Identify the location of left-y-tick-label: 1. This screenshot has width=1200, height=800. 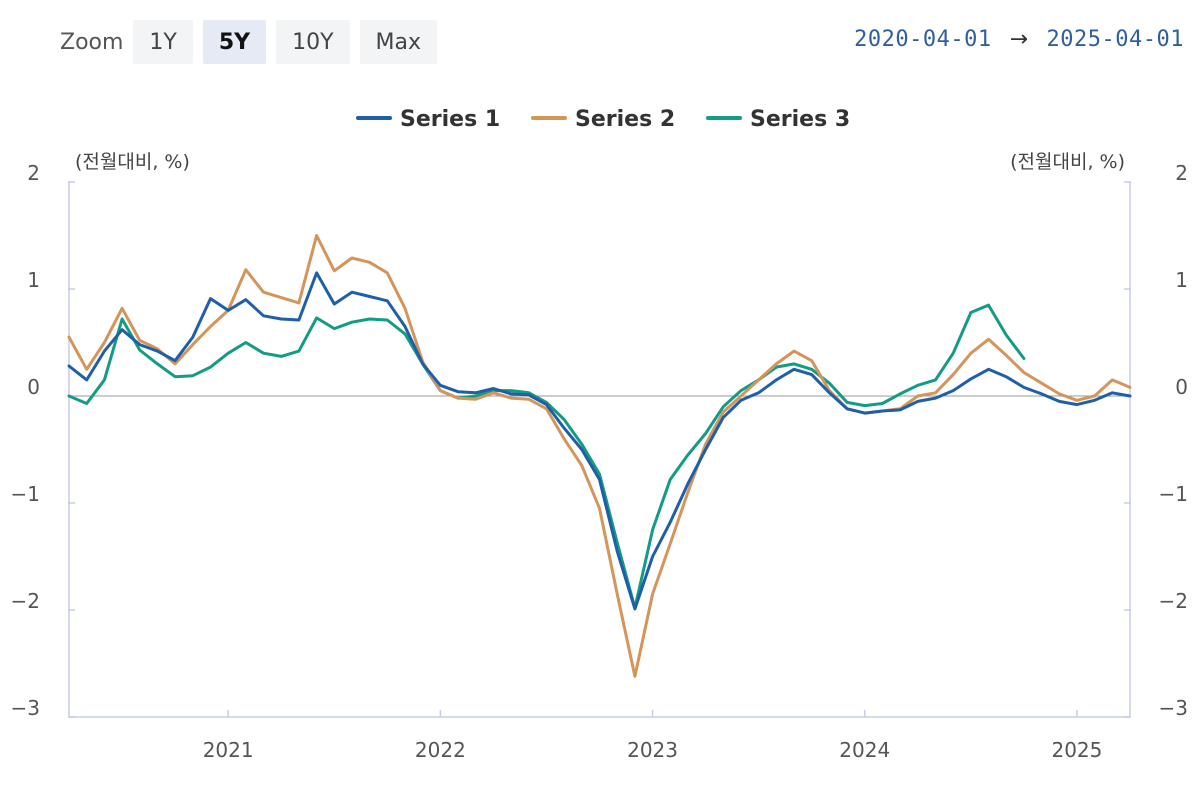
(33, 280).